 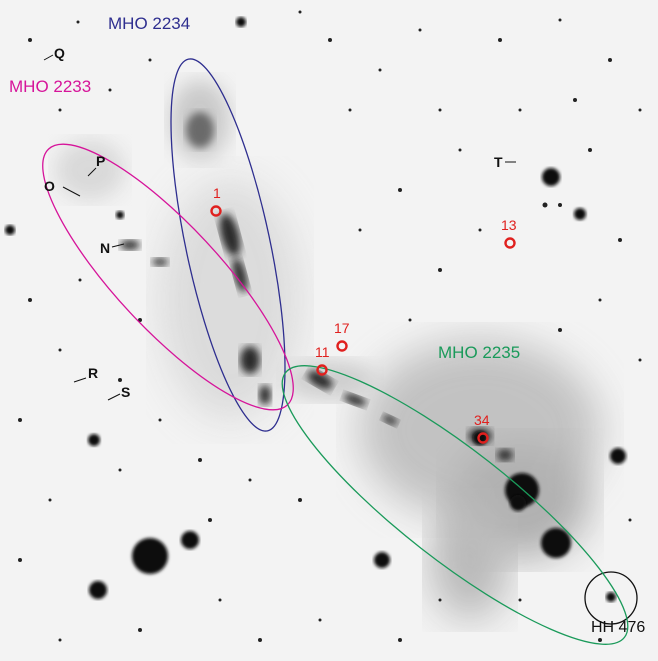 I want to click on knot-13-label: 13, so click(x=509, y=225).